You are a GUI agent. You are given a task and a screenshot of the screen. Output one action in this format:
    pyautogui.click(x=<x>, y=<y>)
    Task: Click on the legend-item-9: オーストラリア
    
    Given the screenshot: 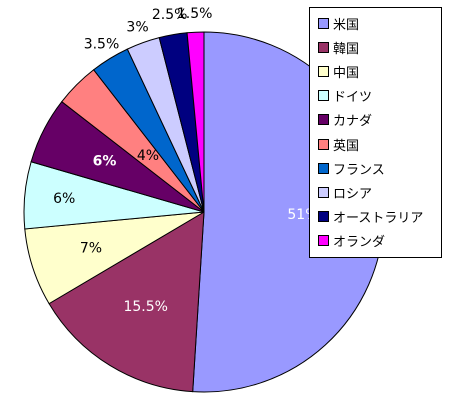 What is the action you would take?
    pyautogui.click(x=379, y=217)
    